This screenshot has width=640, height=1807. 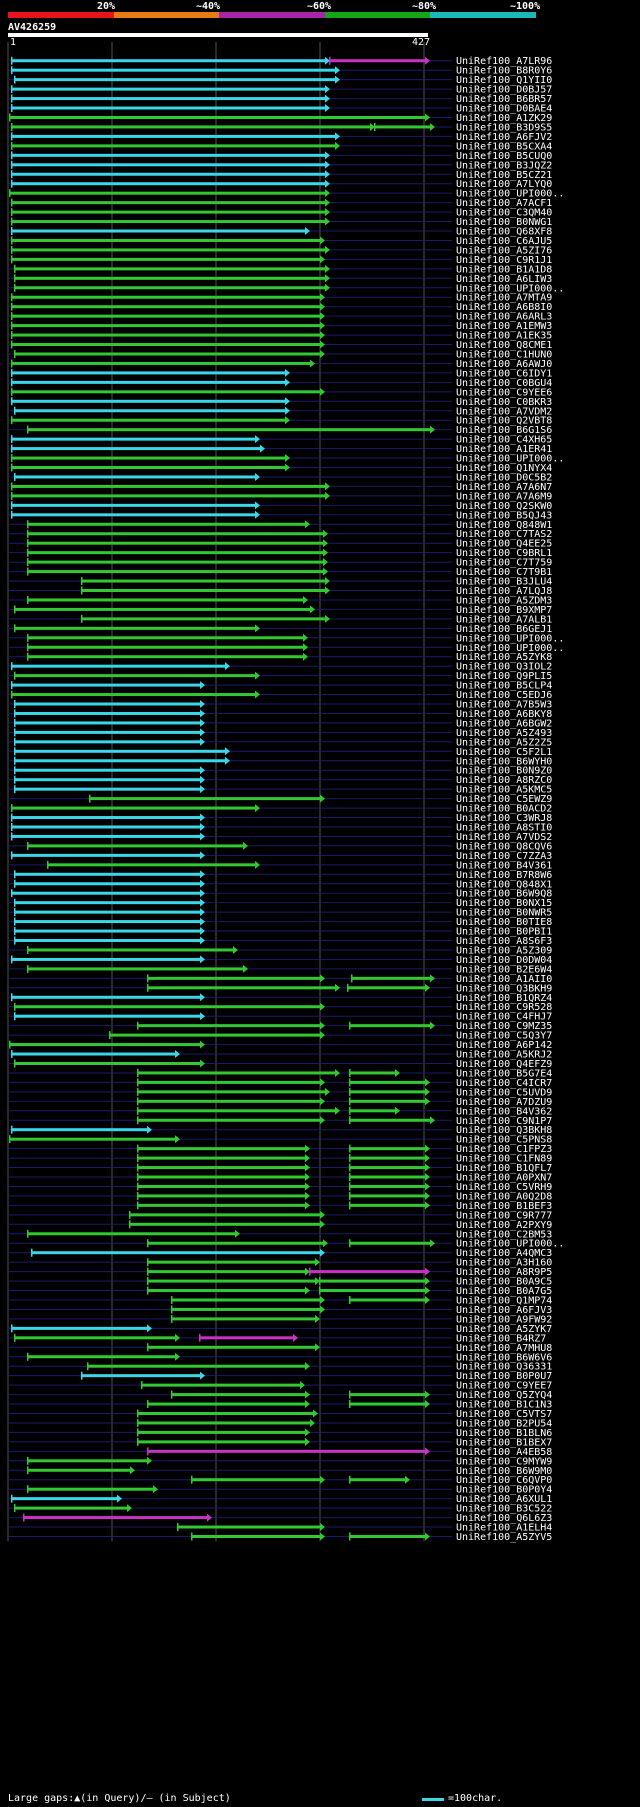 I want to click on query-length: 427, so click(x=421, y=42).